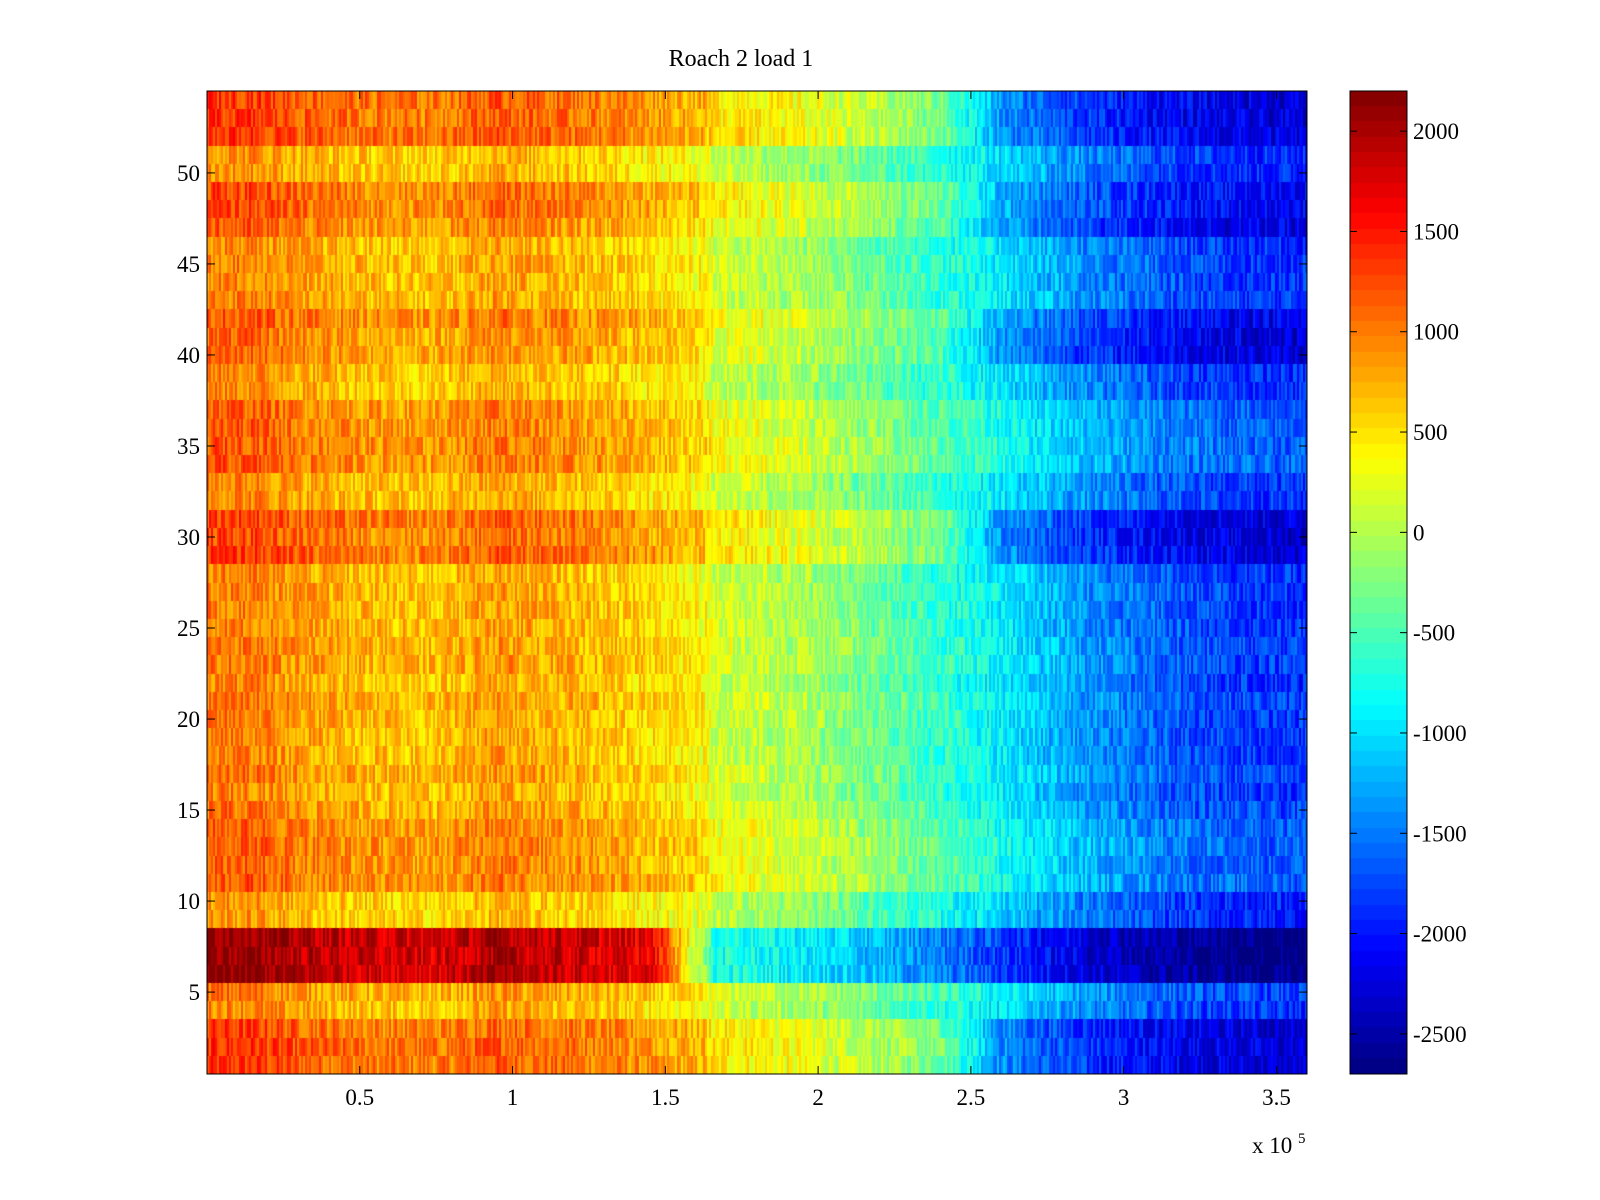  Describe the element at coordinates (188, 173) in the screenshot. I see `y-tick-label: 50` at that location.